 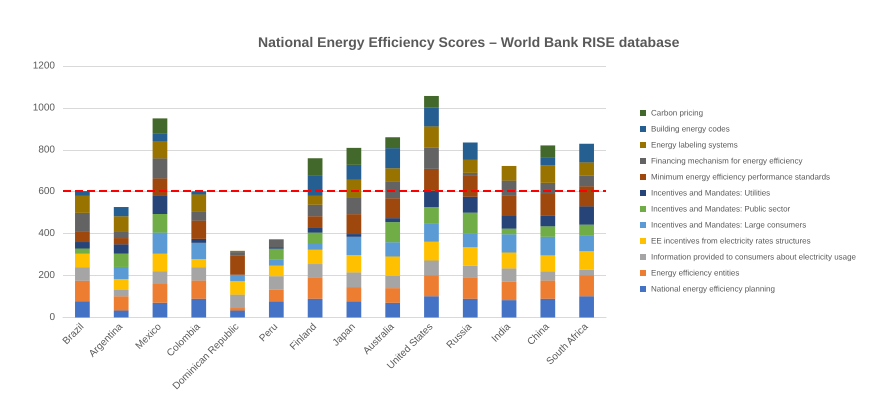 I want to click on legend-label: EE incentives from electricity rates structures, so click(x=731, y=241).